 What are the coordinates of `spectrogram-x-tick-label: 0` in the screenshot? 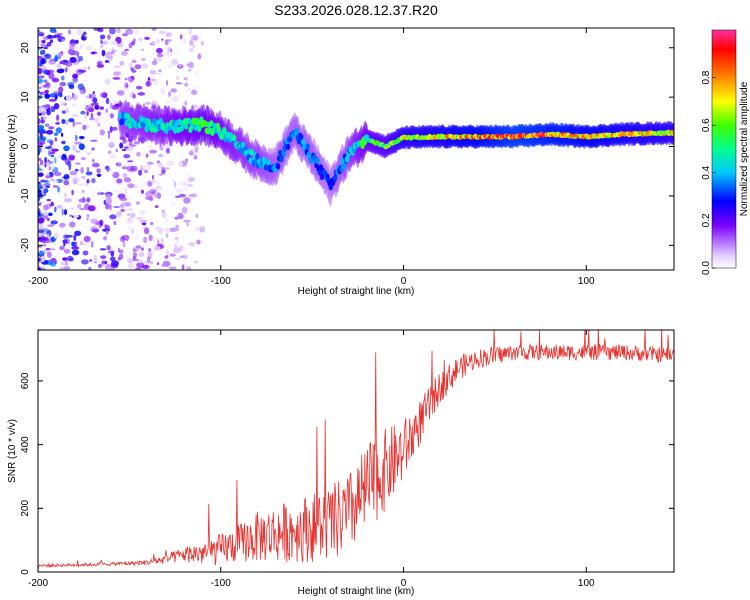 It's located at (404, 281).